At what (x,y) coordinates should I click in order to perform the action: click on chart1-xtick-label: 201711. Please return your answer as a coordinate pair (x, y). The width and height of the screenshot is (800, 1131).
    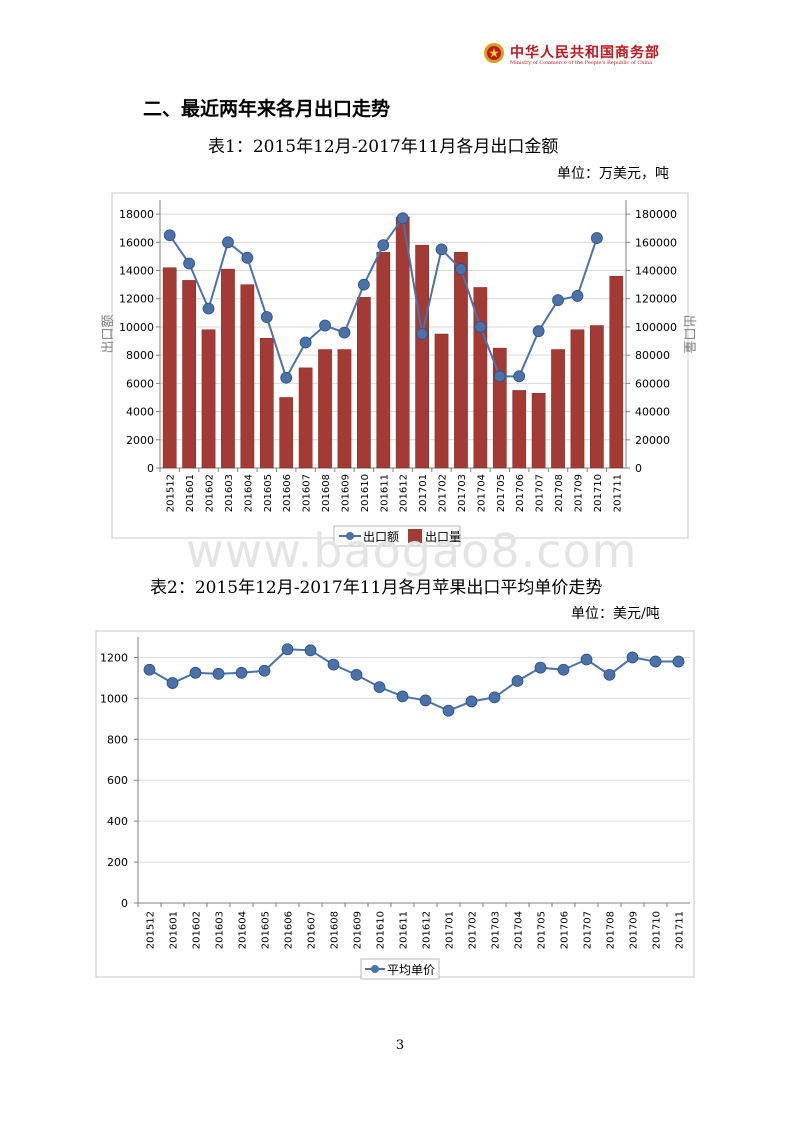
    Looking at the image, I should click on (617, 493).